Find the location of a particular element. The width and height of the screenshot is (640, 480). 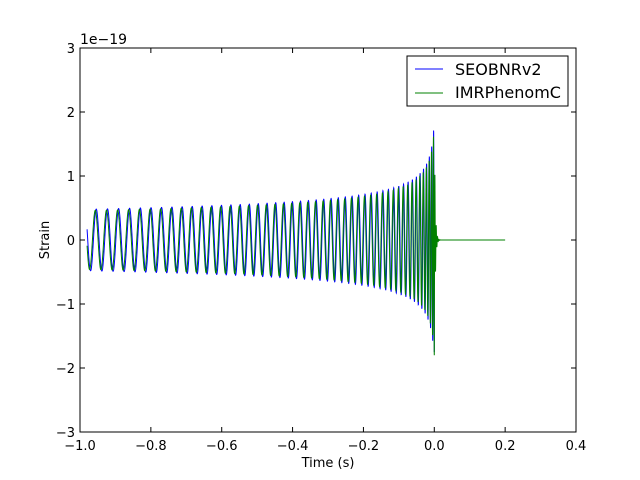

offset-label: 1e−19 is located at coordinates (103, 40).